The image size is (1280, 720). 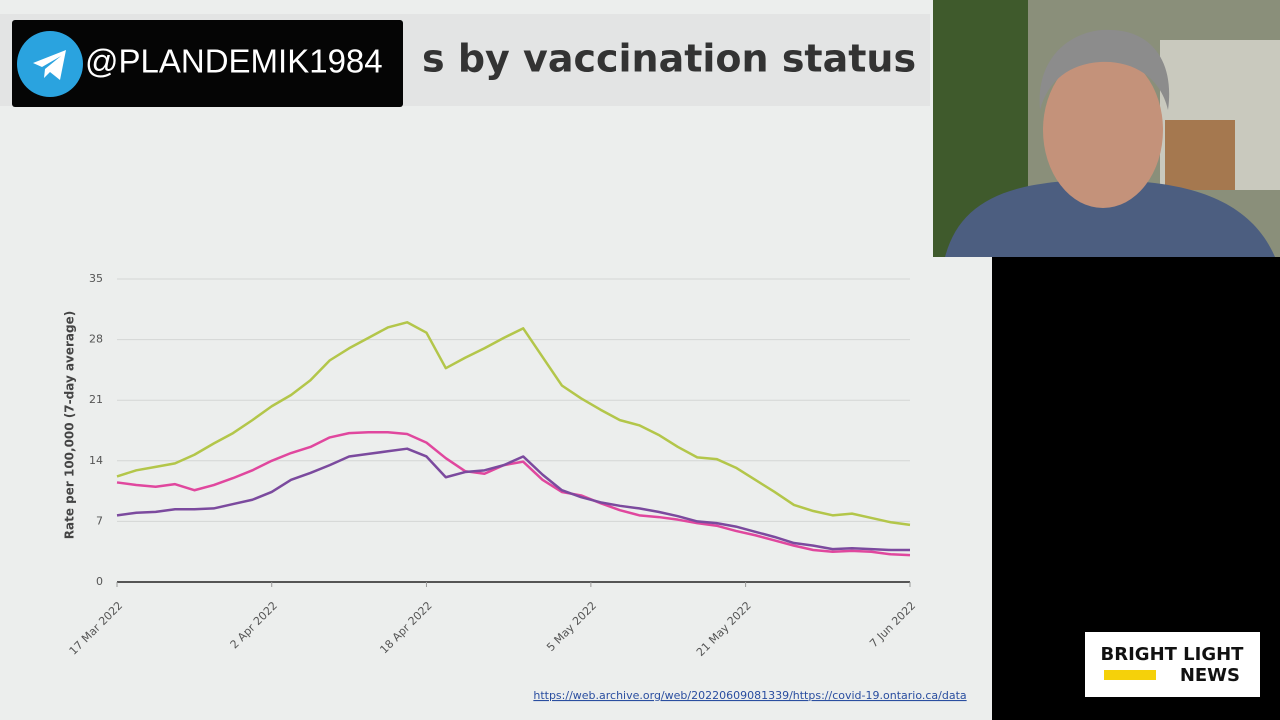 I want to click on y-tick-label: 21, so click(x=96, y=399).